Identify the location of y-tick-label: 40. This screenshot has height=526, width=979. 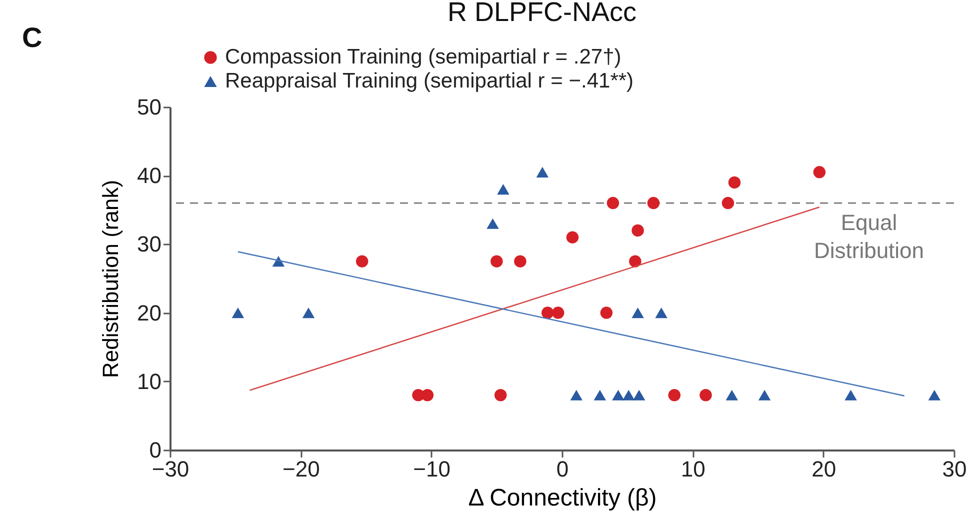
(149, 175).